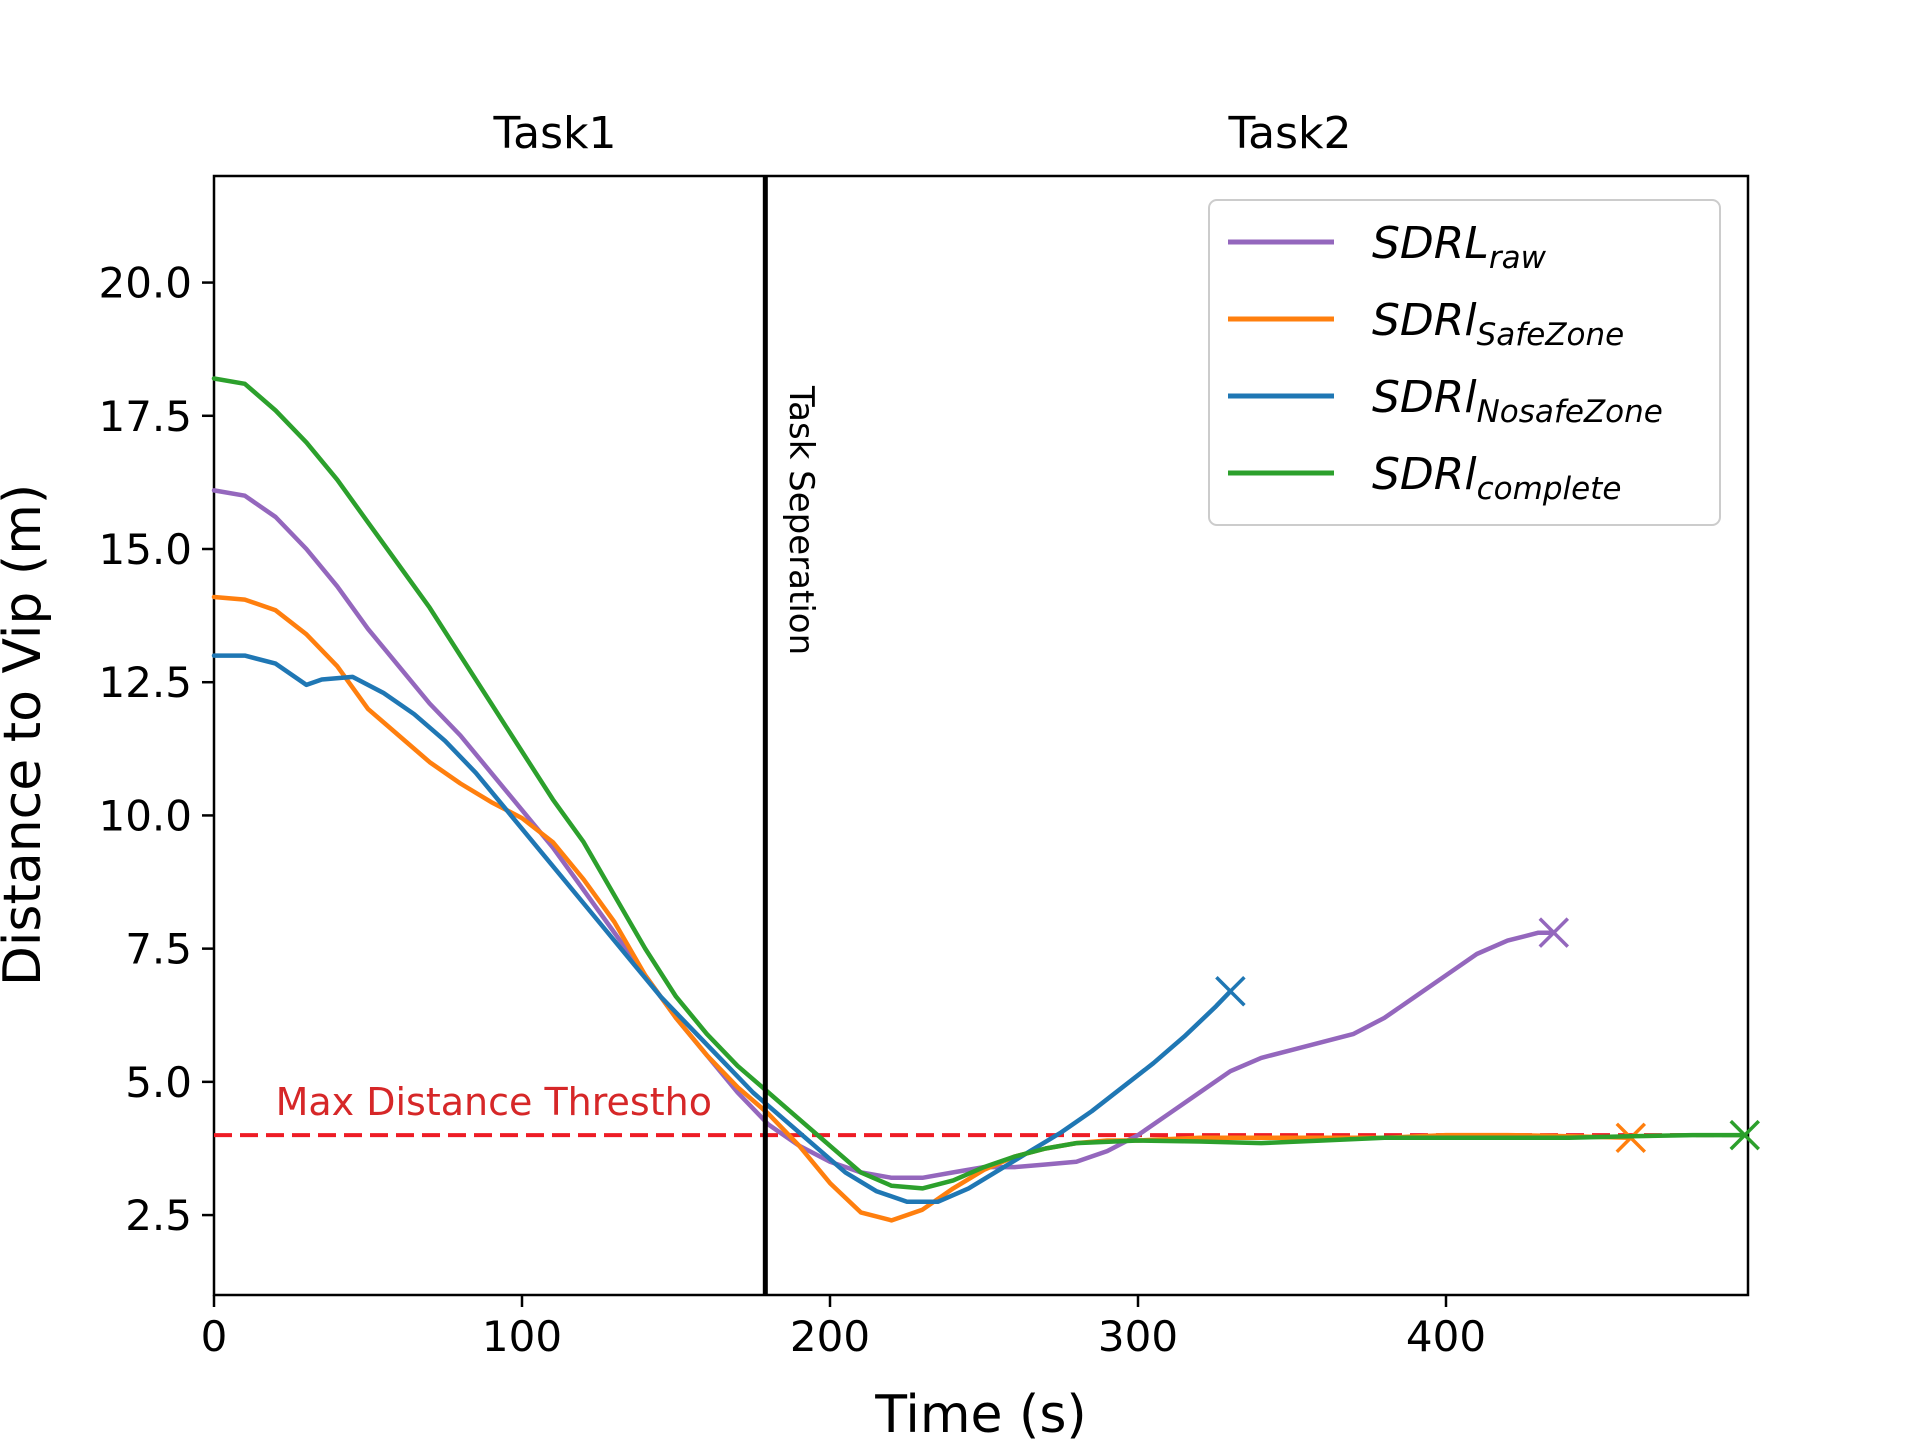 This screenshot has width=1920, height=1440. Describe the element at coordinates (214, 1336) in the screenshot. I see `x-tick-label: 0` at that location.